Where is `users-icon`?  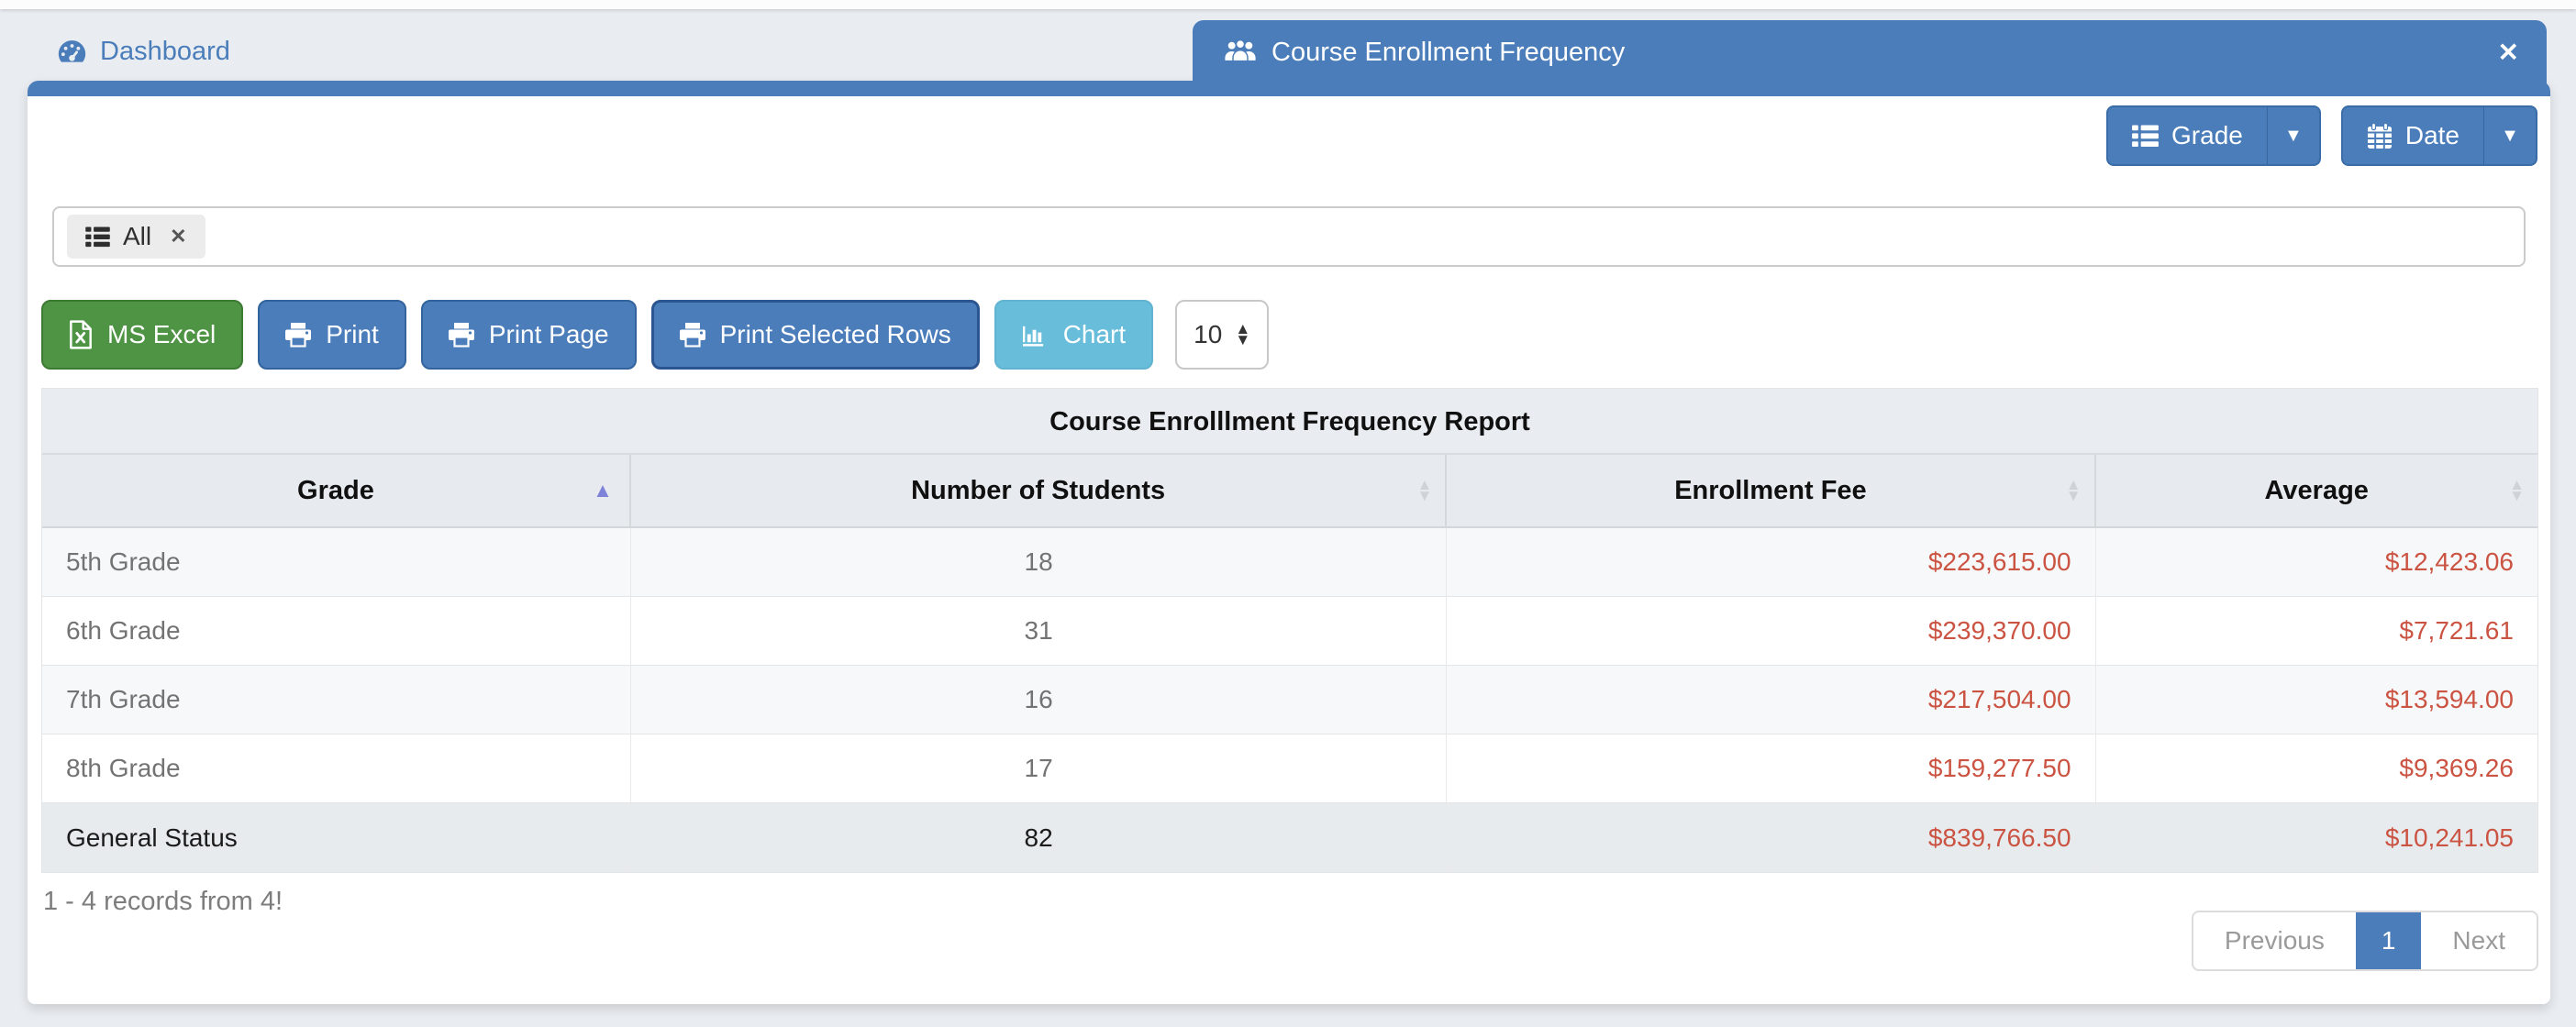 users-icon is located at coordinates (1240, 52).